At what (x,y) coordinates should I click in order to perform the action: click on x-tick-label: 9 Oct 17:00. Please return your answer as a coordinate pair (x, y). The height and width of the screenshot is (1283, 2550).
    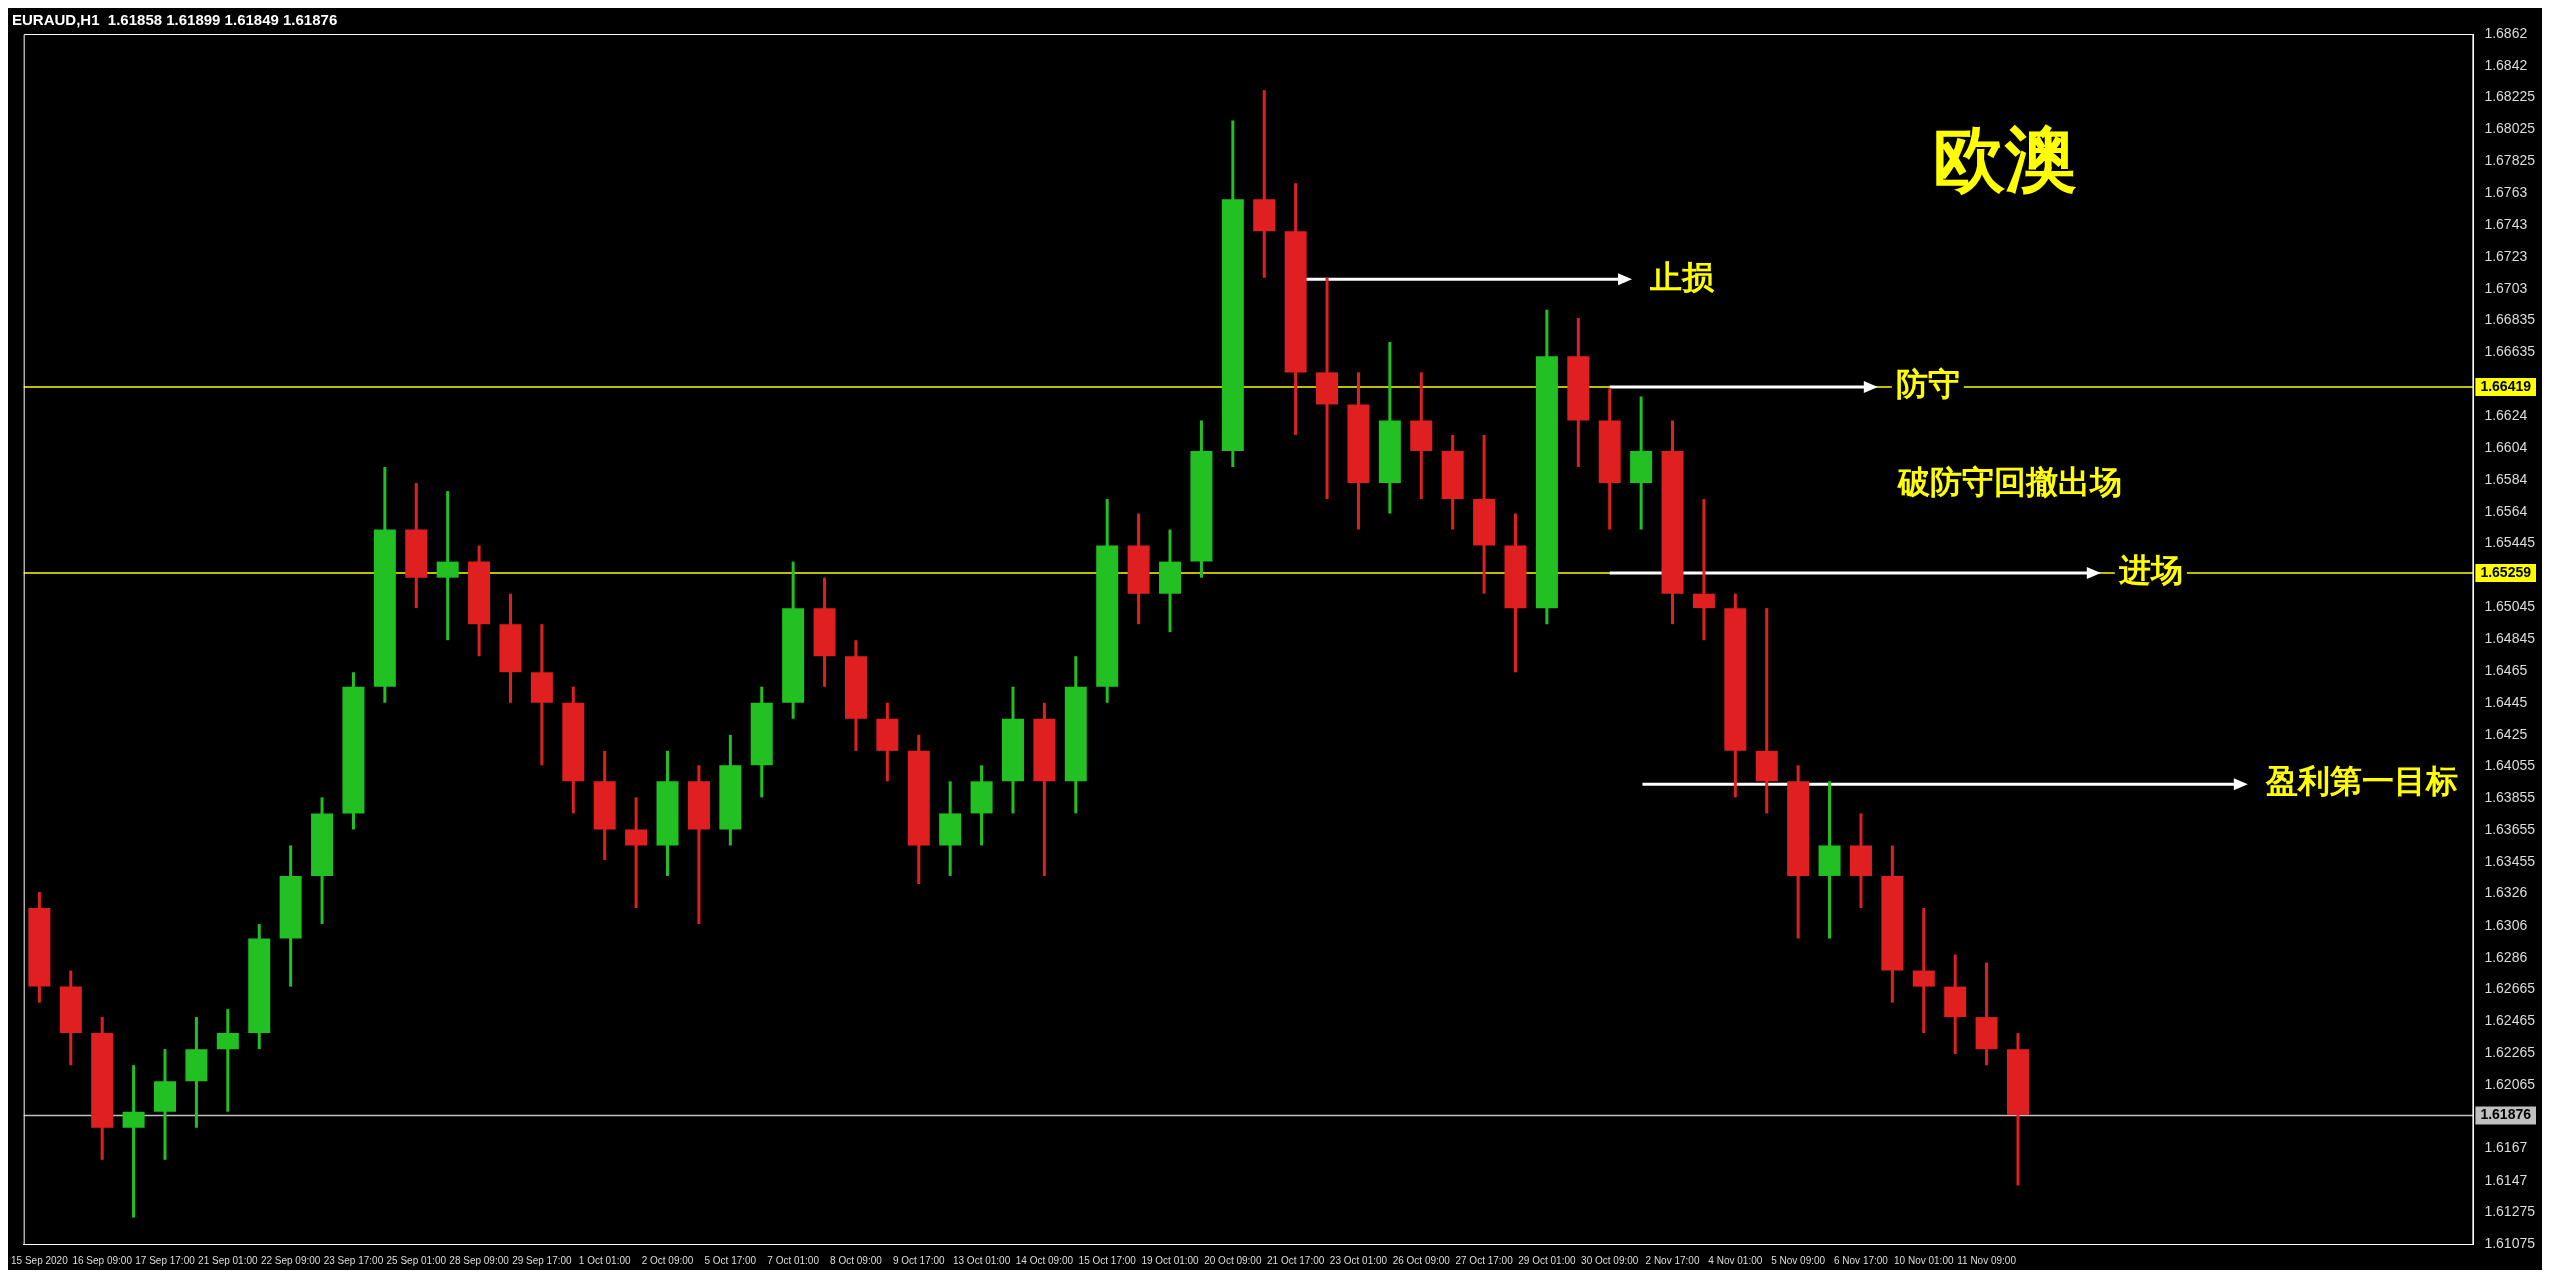
    Looking at the image, I should click on (919, 1260).